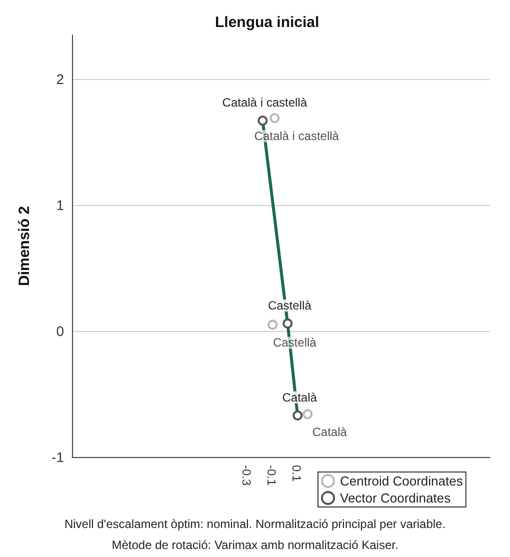 The width and height of the screenshot is (510, 557). What do you see at coordinates (247, 475) in the screenshot?
I see `x-tick-label: -0.3` at bounding box center [247, 475].